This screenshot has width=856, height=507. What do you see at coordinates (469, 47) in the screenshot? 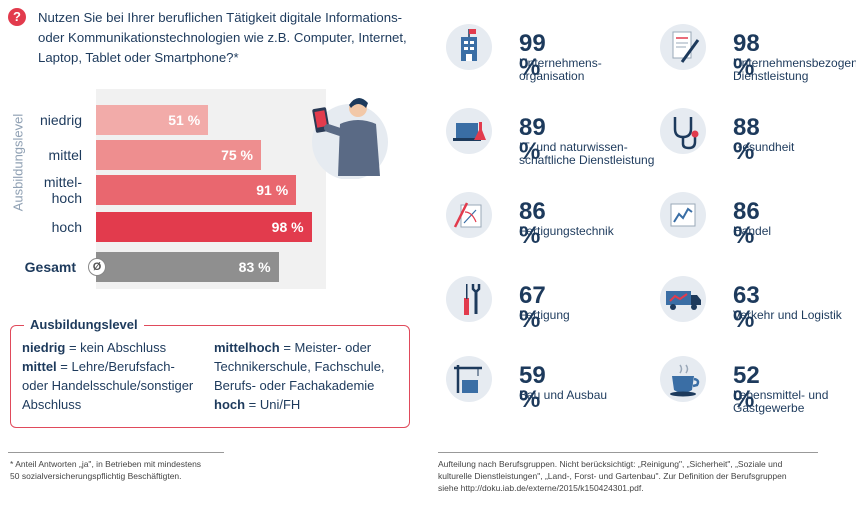
I see `office-building-icon` at bounding box center [469, 47].